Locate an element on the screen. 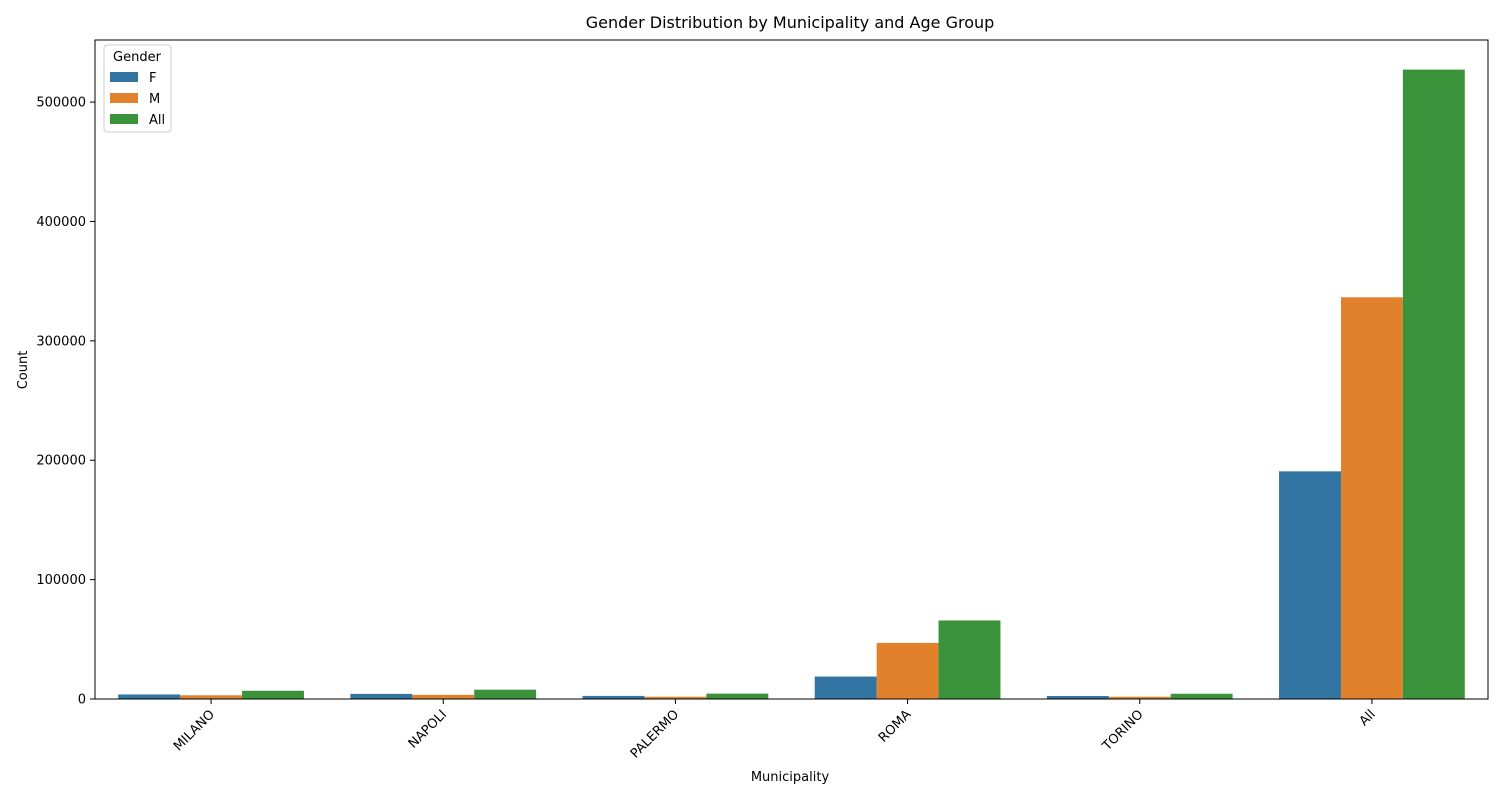 This screenshot has width=1500, height=800. x-ticks-group: MILANO NAPOLI PALERMO ROMA TORINO All is located at coordinates (775, 730).